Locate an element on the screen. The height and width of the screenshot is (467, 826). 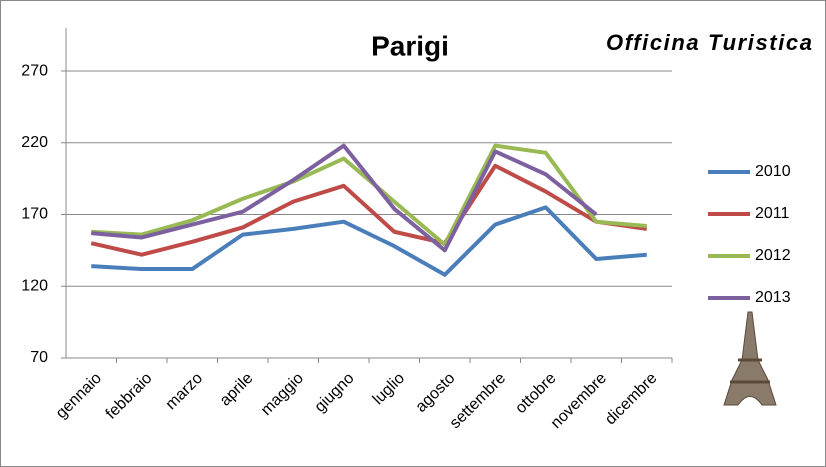
chart-title: Parigi is located at coordinates (410, 45).